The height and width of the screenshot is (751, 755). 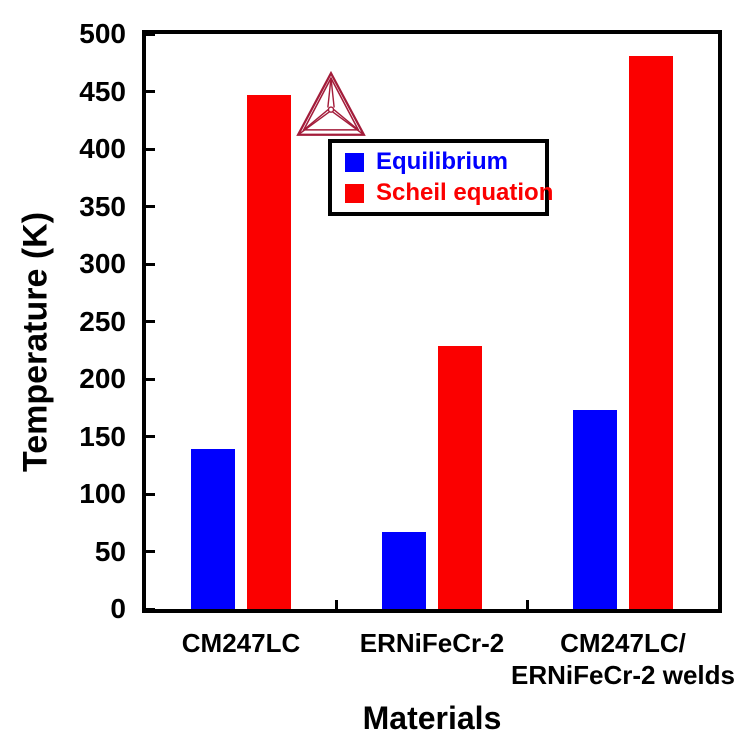 What do you see at coordinates (354, 193) in the screenshot?
I see `legend-swatch-scheil-equation` at bounding box center [354, 193].